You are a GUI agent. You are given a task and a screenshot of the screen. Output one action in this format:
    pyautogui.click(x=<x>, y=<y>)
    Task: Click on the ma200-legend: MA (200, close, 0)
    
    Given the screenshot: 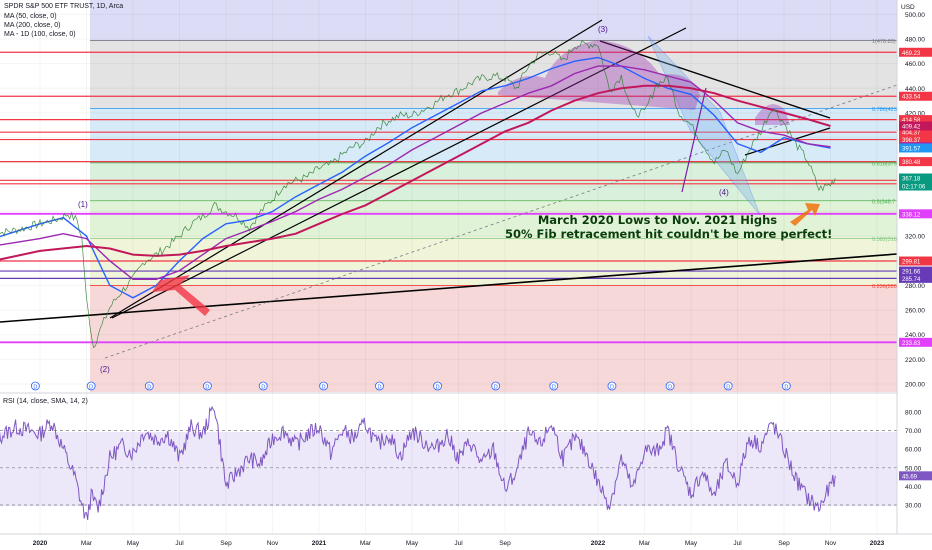 What is the action you would take?
    pyautogui.click(x=32, y=25)
    